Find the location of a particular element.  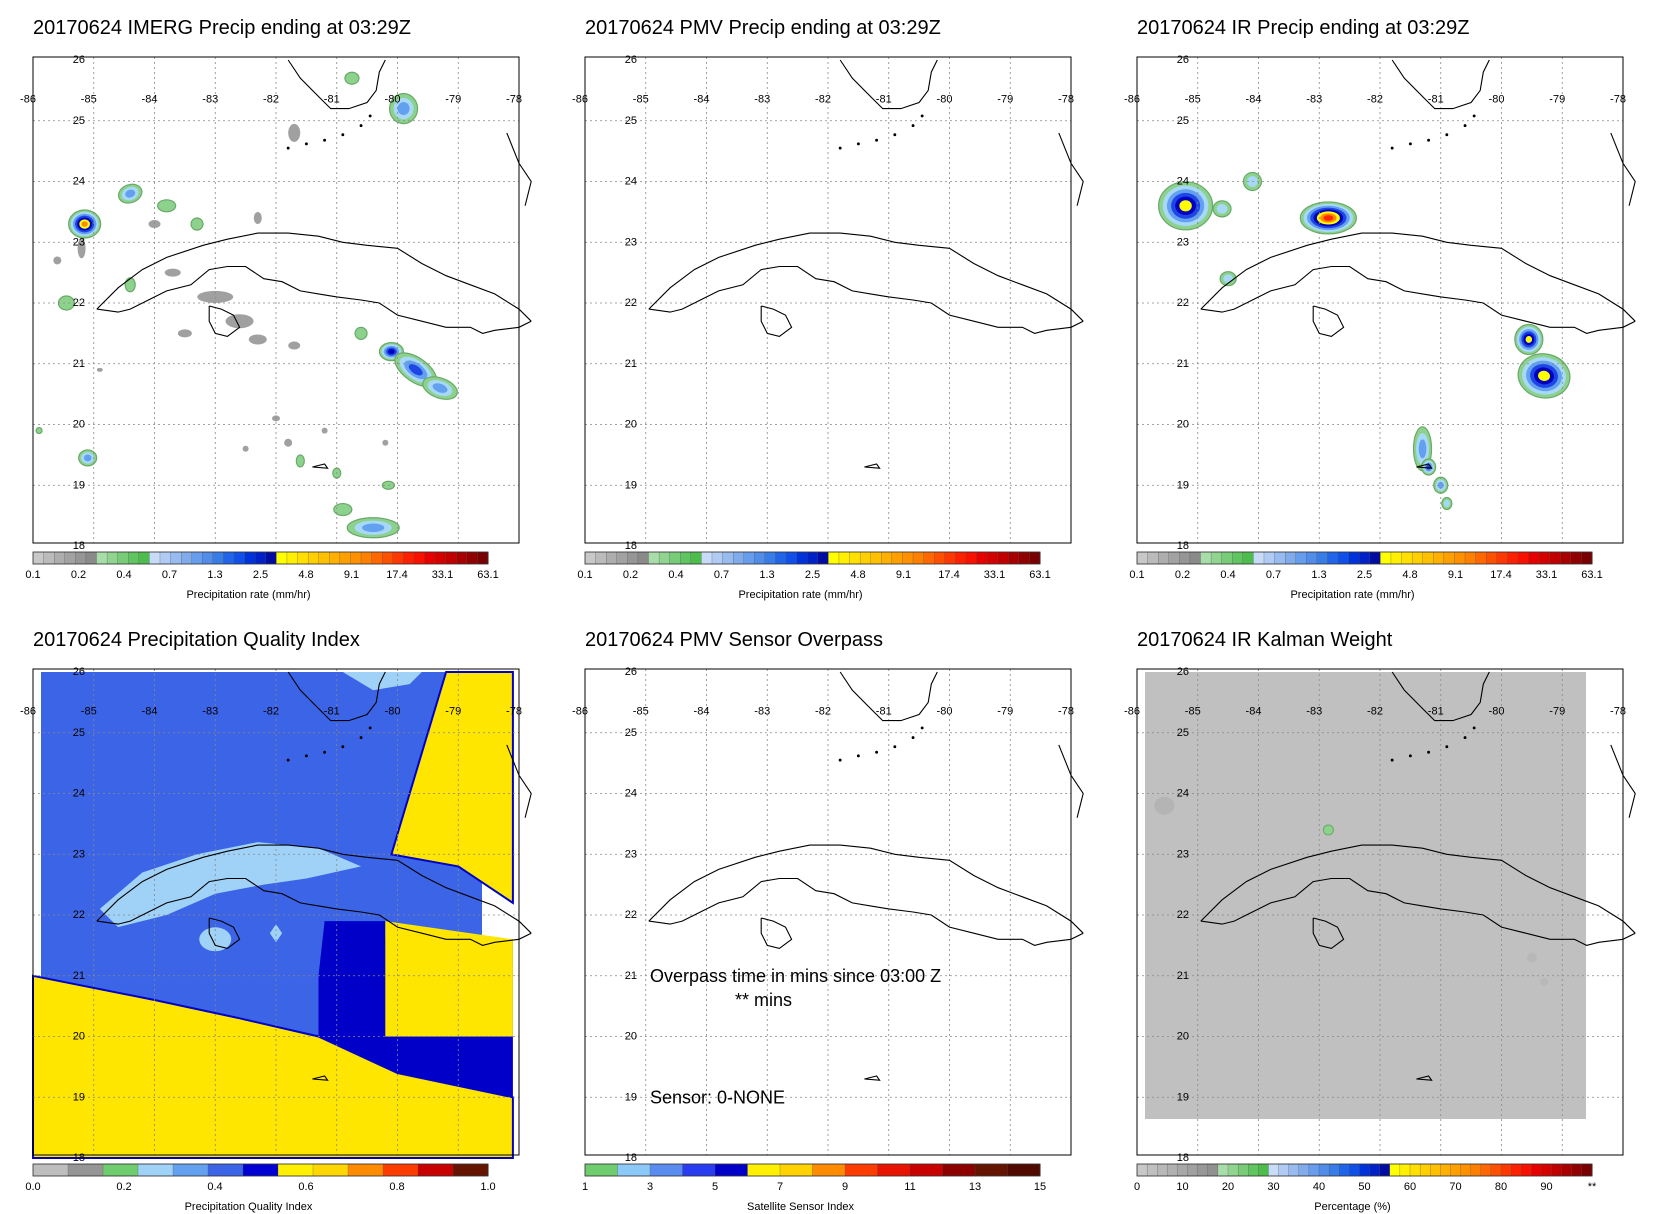

lon-tick-label: -82 is located at coordinates (1375, 100).